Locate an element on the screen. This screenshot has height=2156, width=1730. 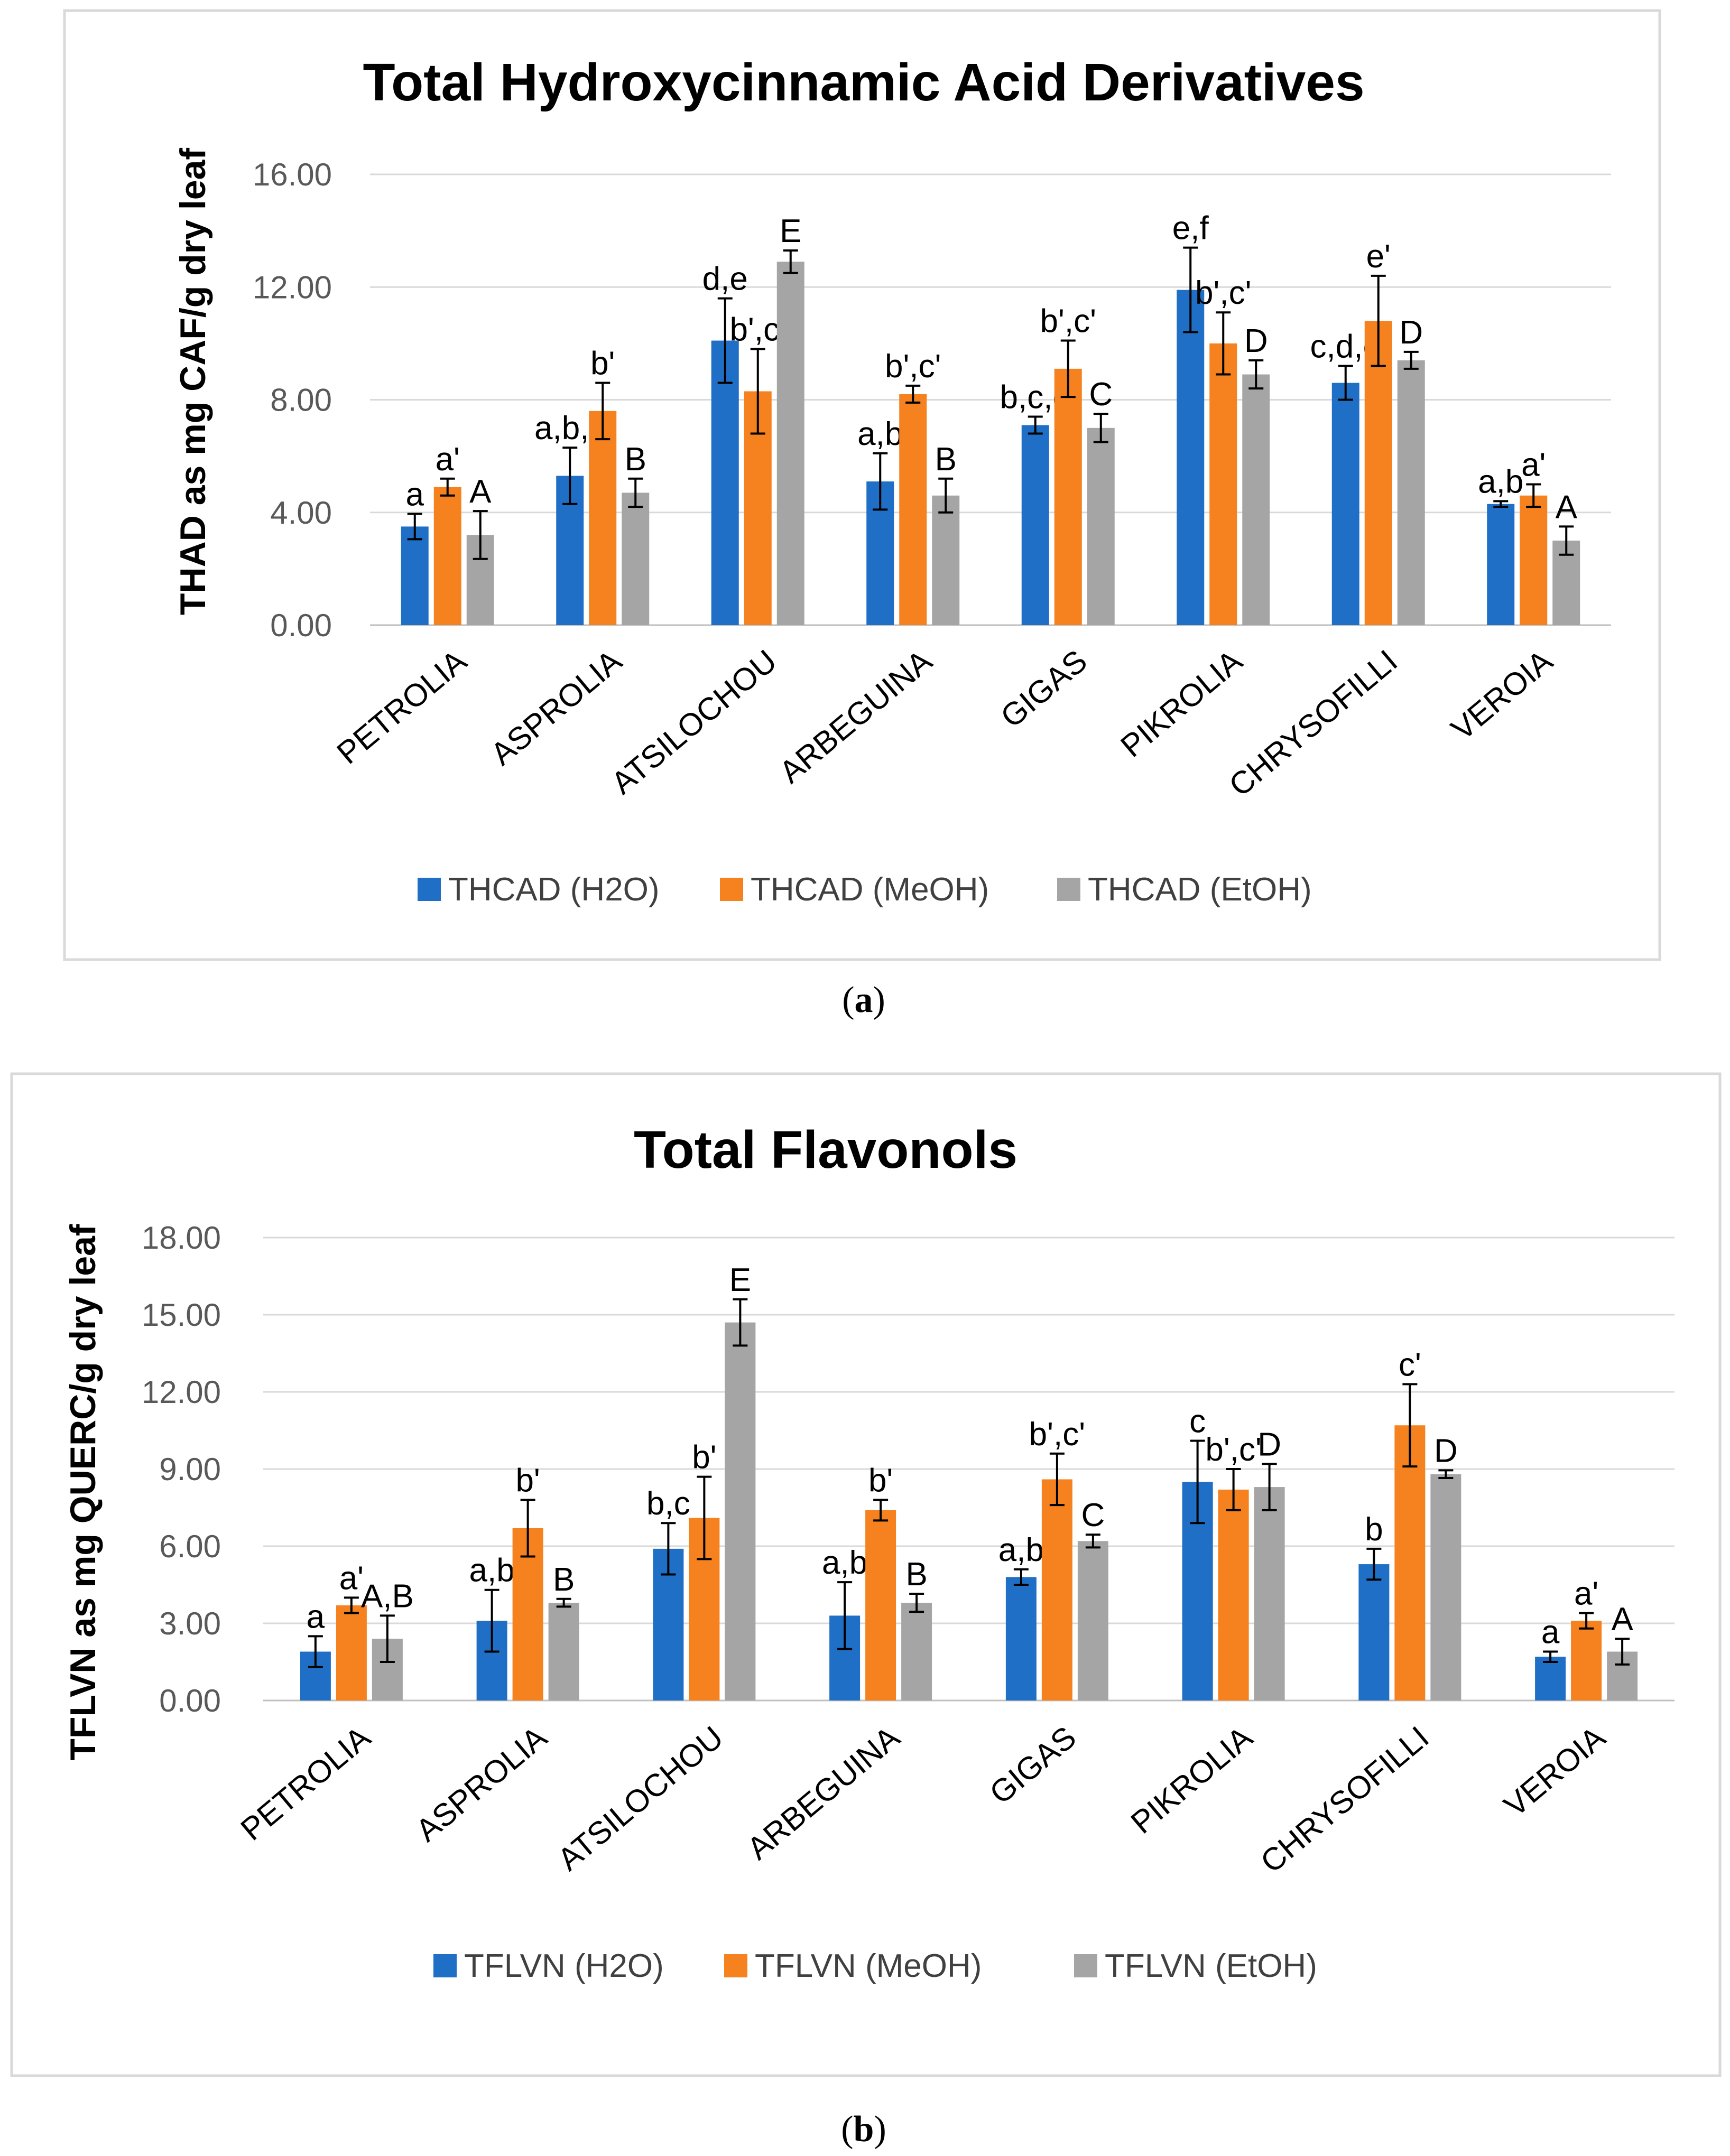
chart-b-ytick-label: 18.00 is located at coordinates (181, 1238).